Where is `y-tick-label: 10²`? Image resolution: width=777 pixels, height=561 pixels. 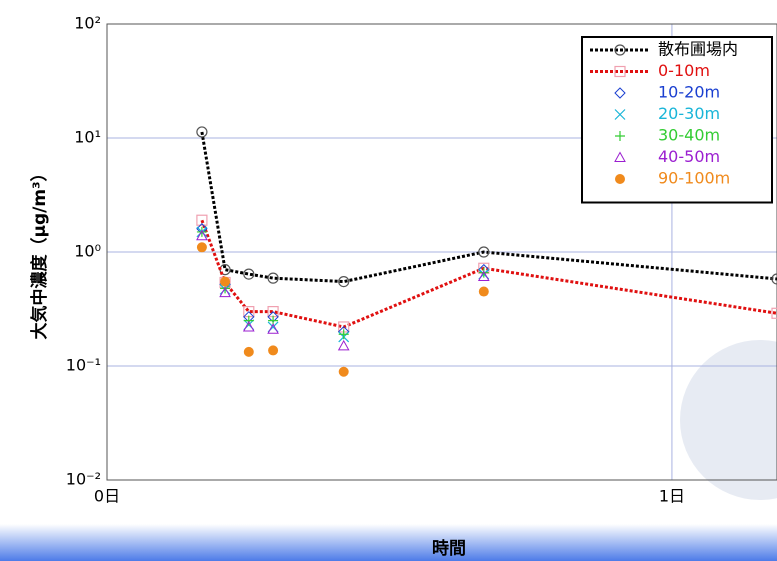
y-tick-label: 10² is located at coordinates (87, 23).